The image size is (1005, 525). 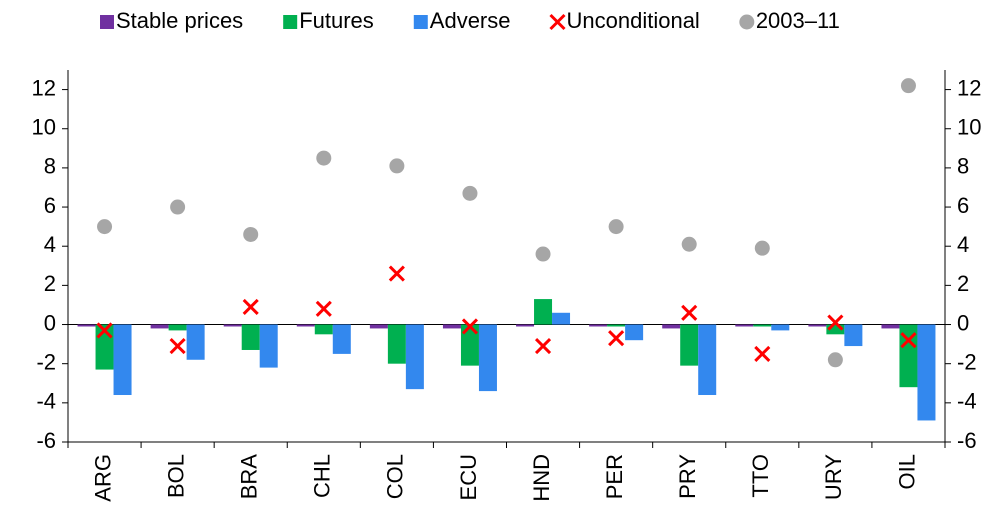 I want to click on legend-item: 2003–11, so click(x=789, y=20).